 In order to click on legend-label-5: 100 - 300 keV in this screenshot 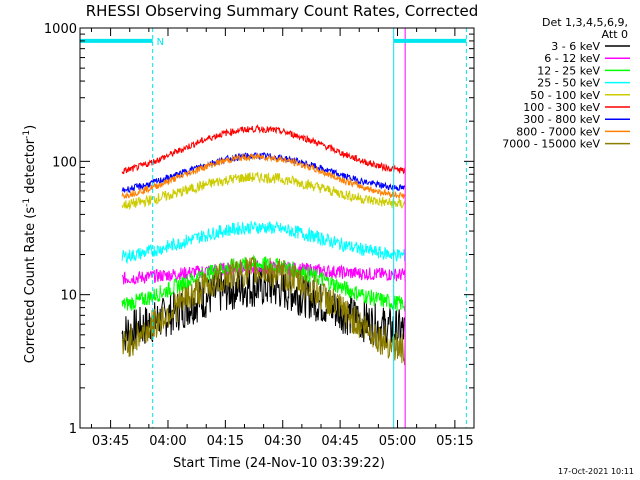, I will do `click(561, 107)`.